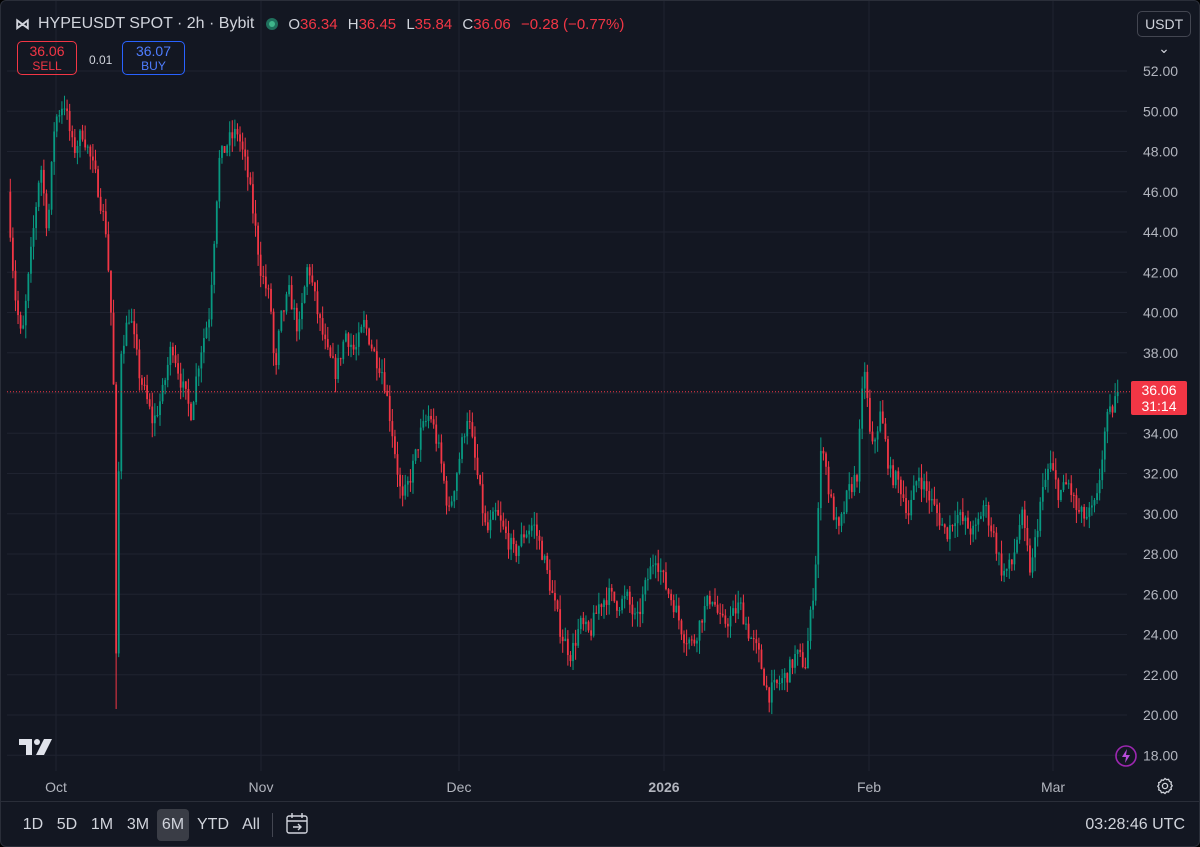 Image resolution: width=1200 pixels, height=847 pixels. What do you see at coordinates (67, 824) in the screenshot?
I see `range-5d-button: 5D` at bounding box center [67, 824].